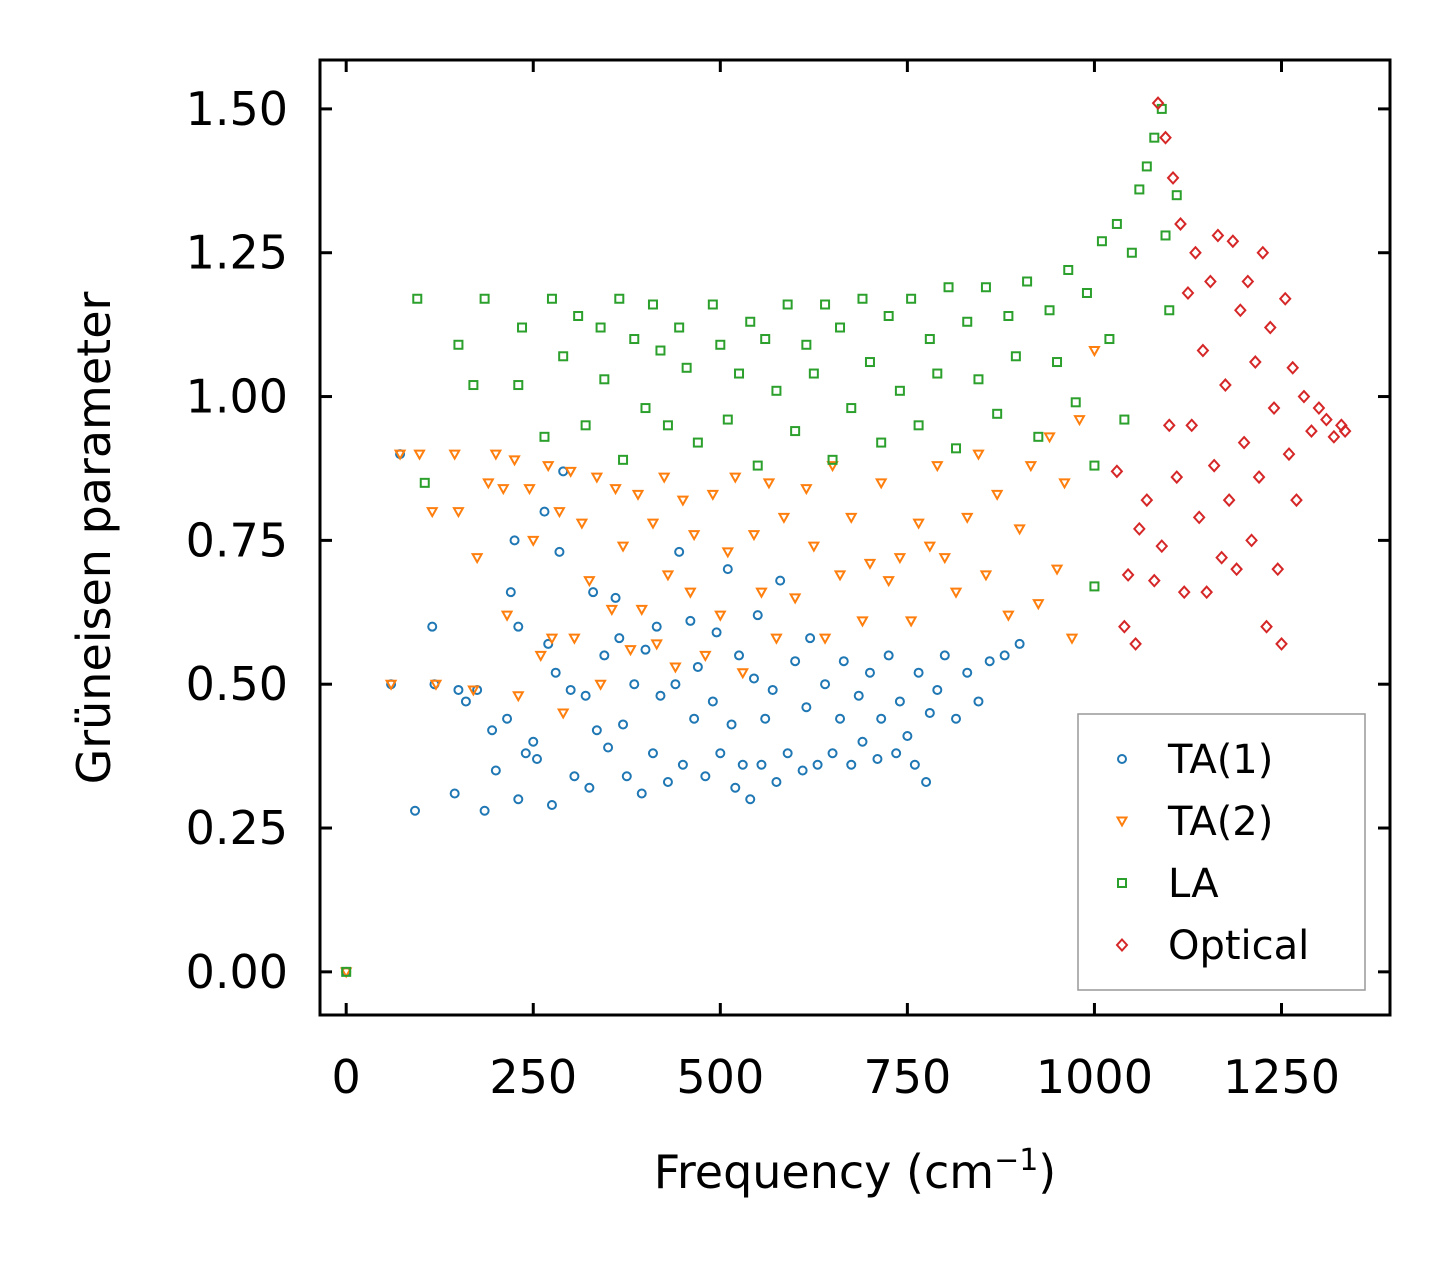 The image size is (1450, 1264). Describe the element at coordinates (237, 397) in the screenshot. I see `y-tick-label: 1.00` at that location.